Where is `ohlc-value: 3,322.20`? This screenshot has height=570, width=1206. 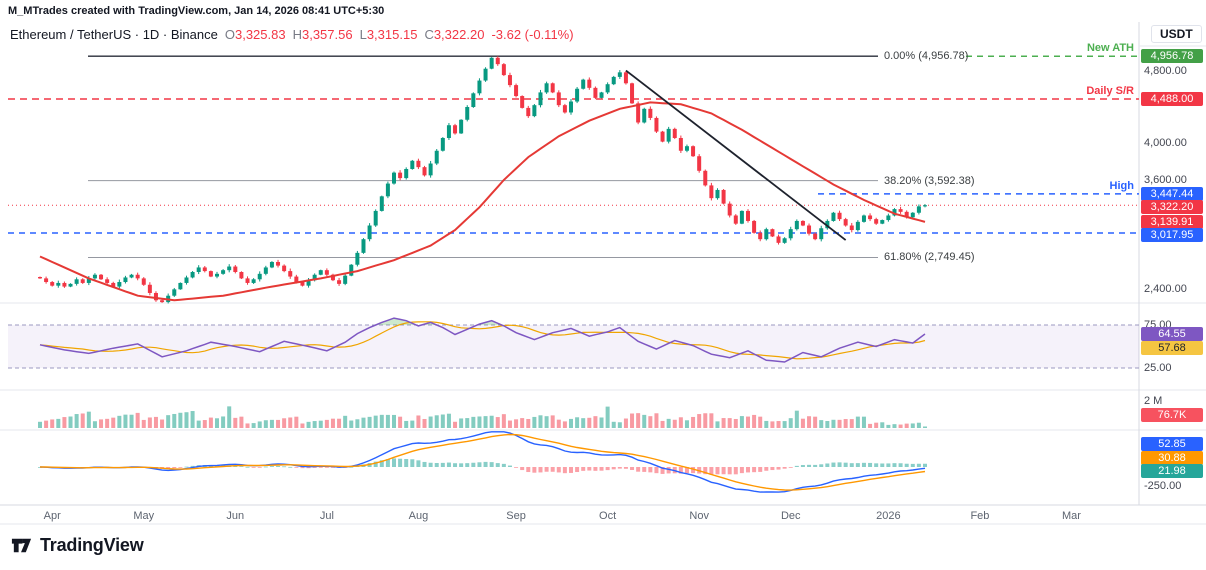
ohlc-value: 3,322.20 is located at coordinates (459, 34).